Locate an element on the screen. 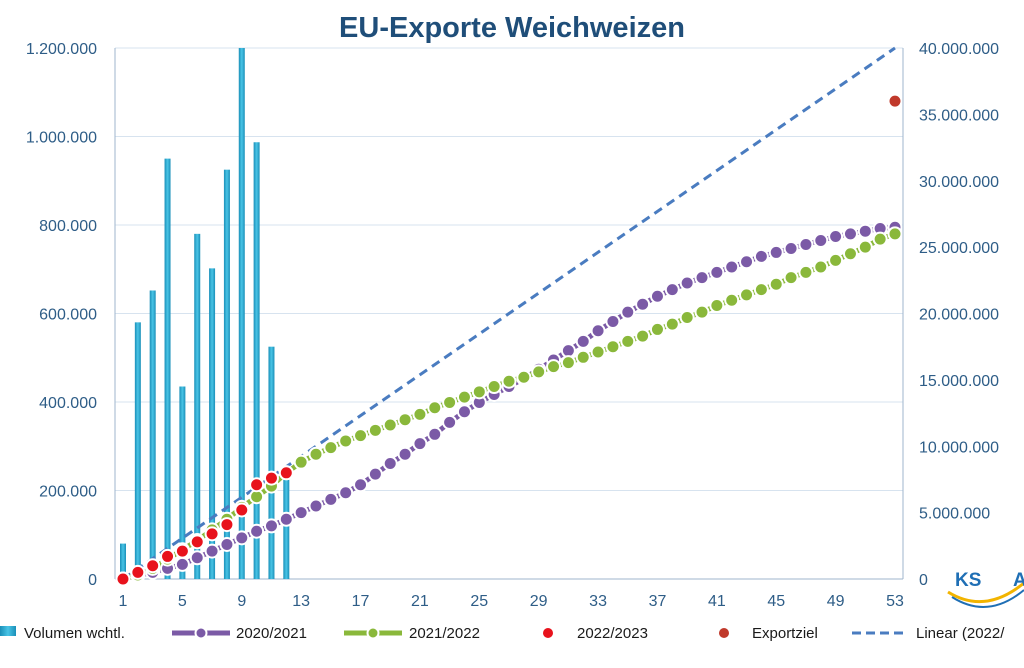 The height and width of the screenshot is (668, 1024). left-tick-label: 1.200.000 is located at coordinates (61, 49).